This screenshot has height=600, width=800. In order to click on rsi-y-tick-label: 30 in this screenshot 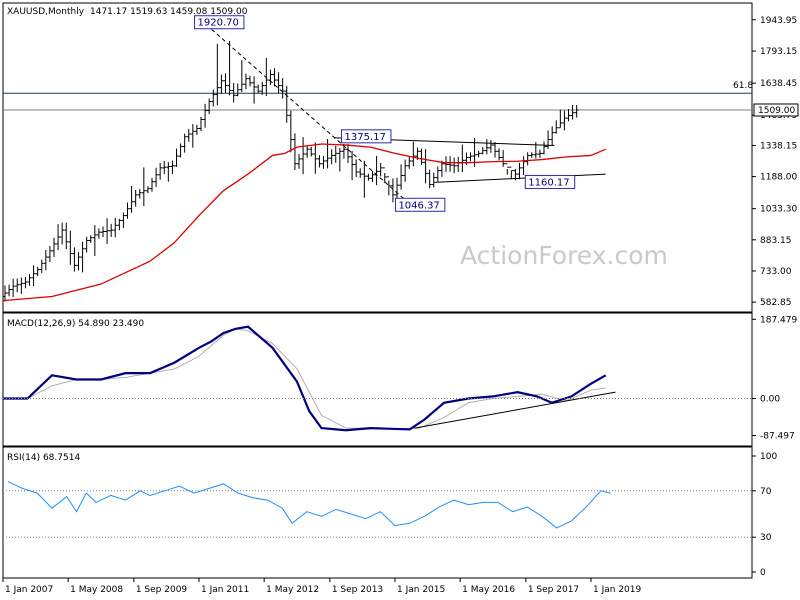, I will do `click(766, 538)`.